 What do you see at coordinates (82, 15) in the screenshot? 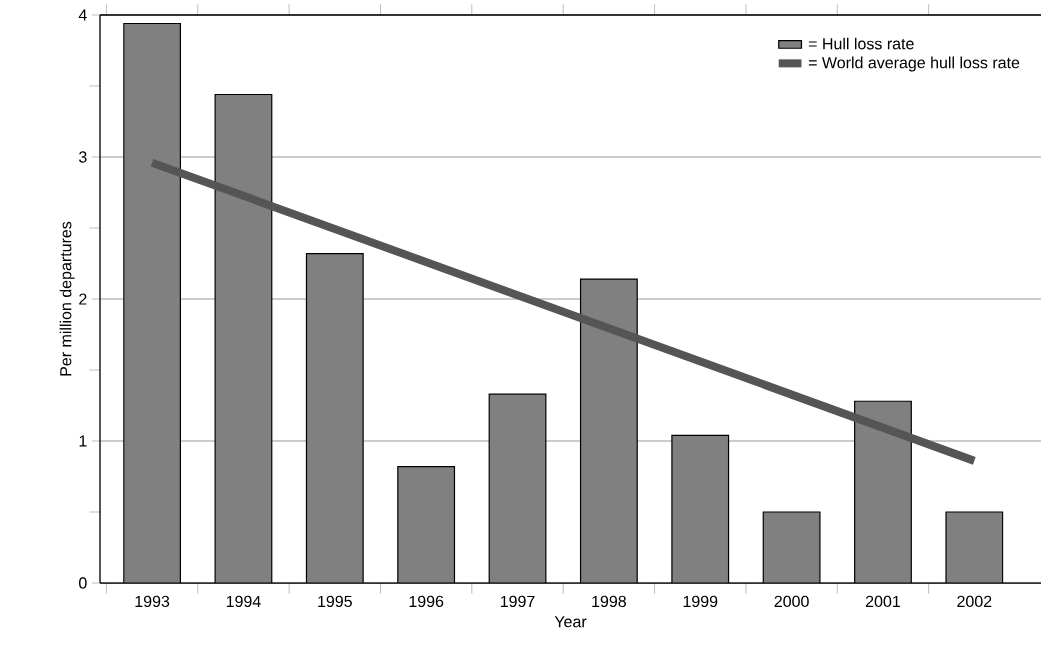
I see `y-tick-label: 4` at bounding box center [82, 15].